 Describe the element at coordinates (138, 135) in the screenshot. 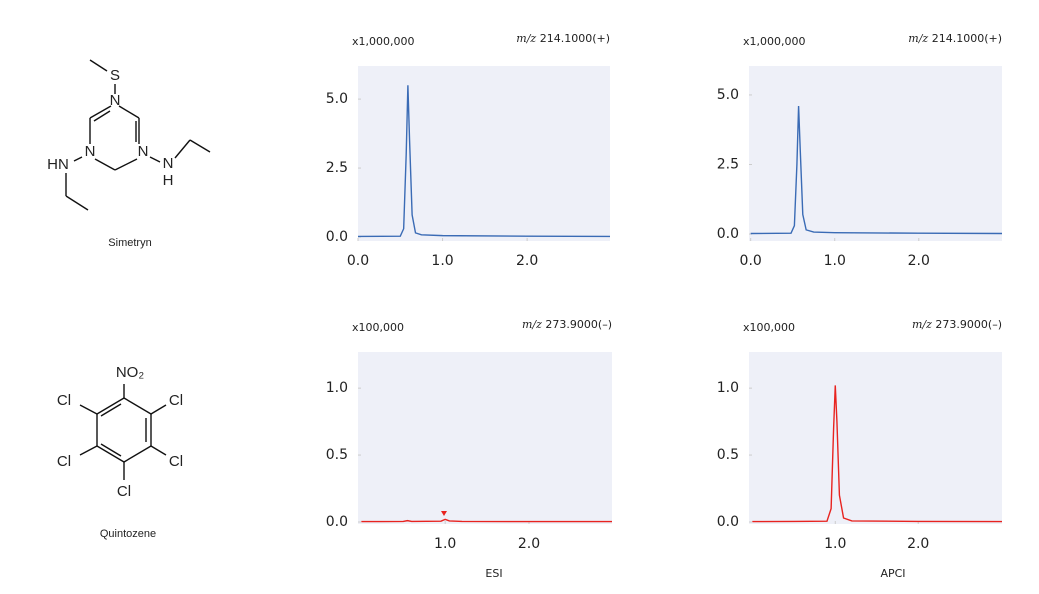

I see `simetryn-structure` at that location.